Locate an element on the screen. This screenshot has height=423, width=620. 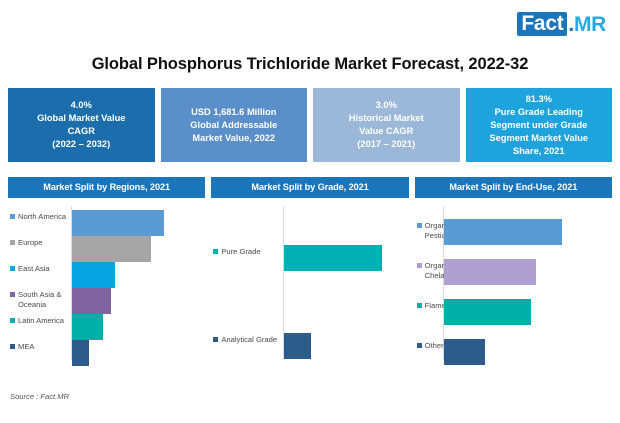
brand-logo: Fact . MR is located at coordinates (561, 24).